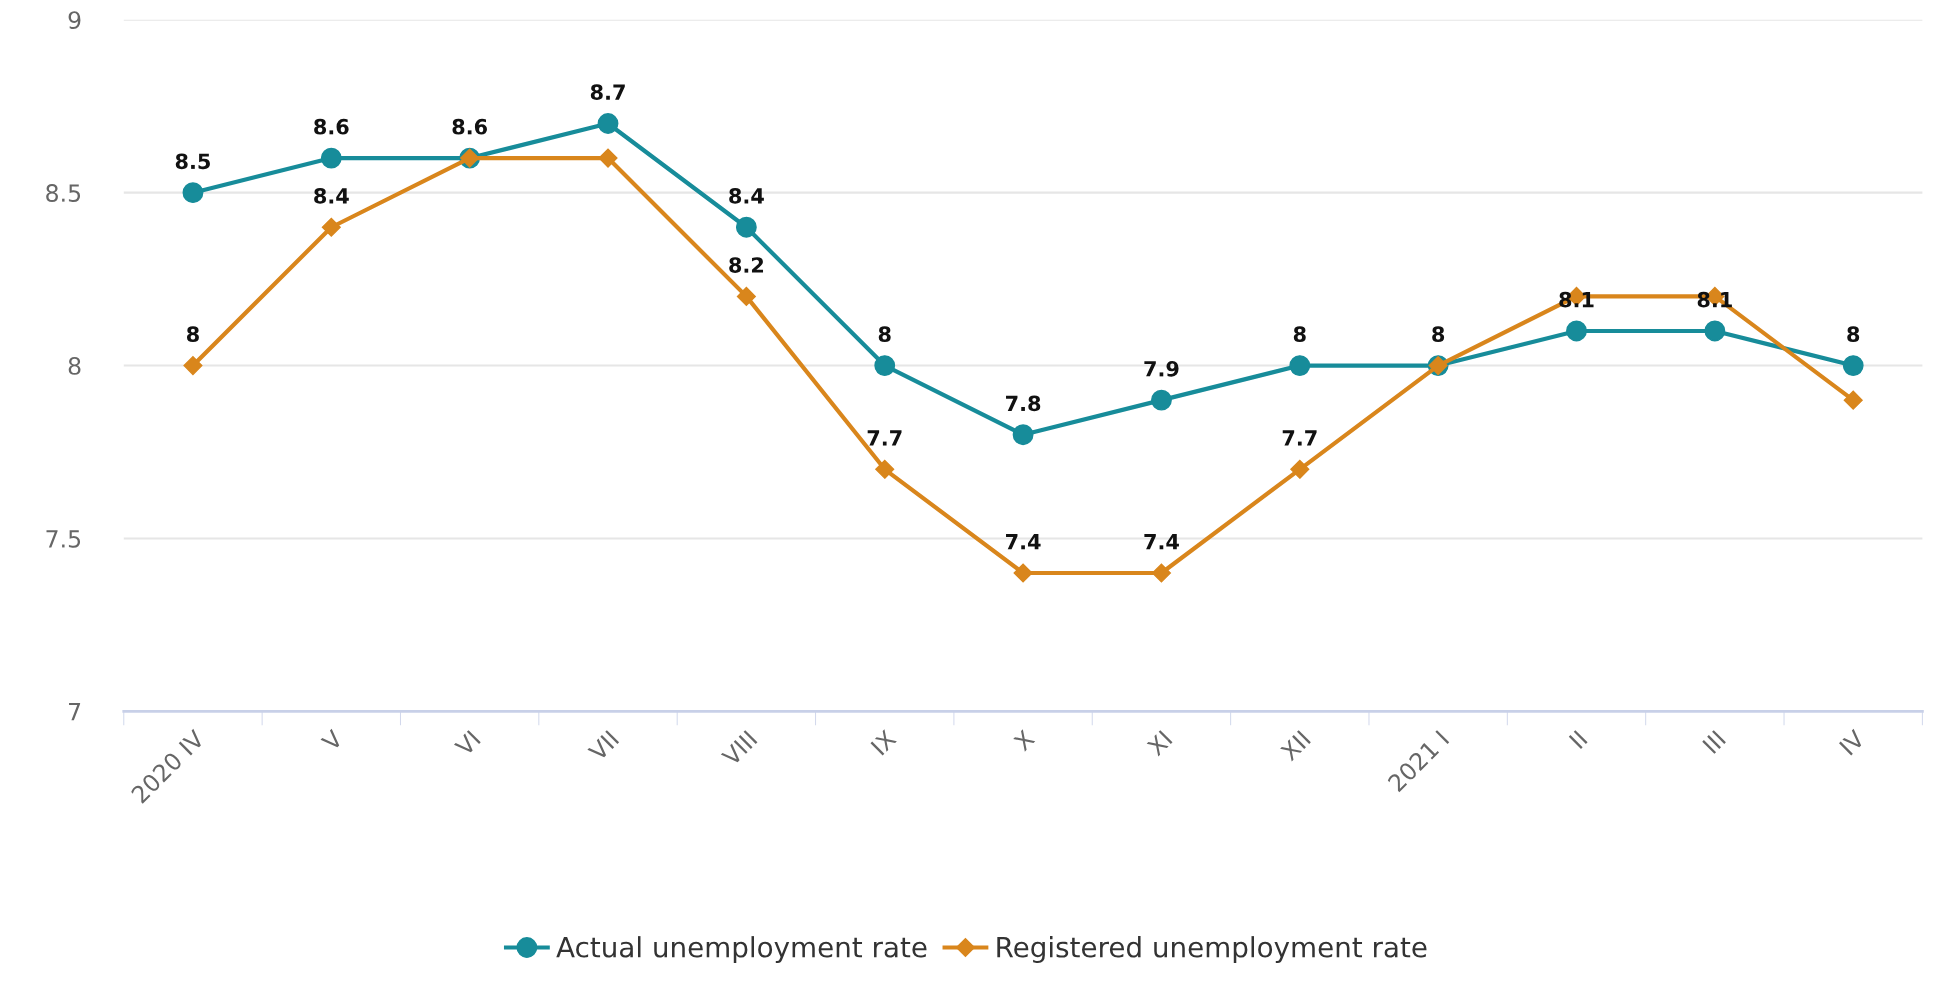 This screenshot has height=988, width=1934. Describe the element at coordinates (192, 161) in the screenshot. I see `data-label: 8.5` at that location.